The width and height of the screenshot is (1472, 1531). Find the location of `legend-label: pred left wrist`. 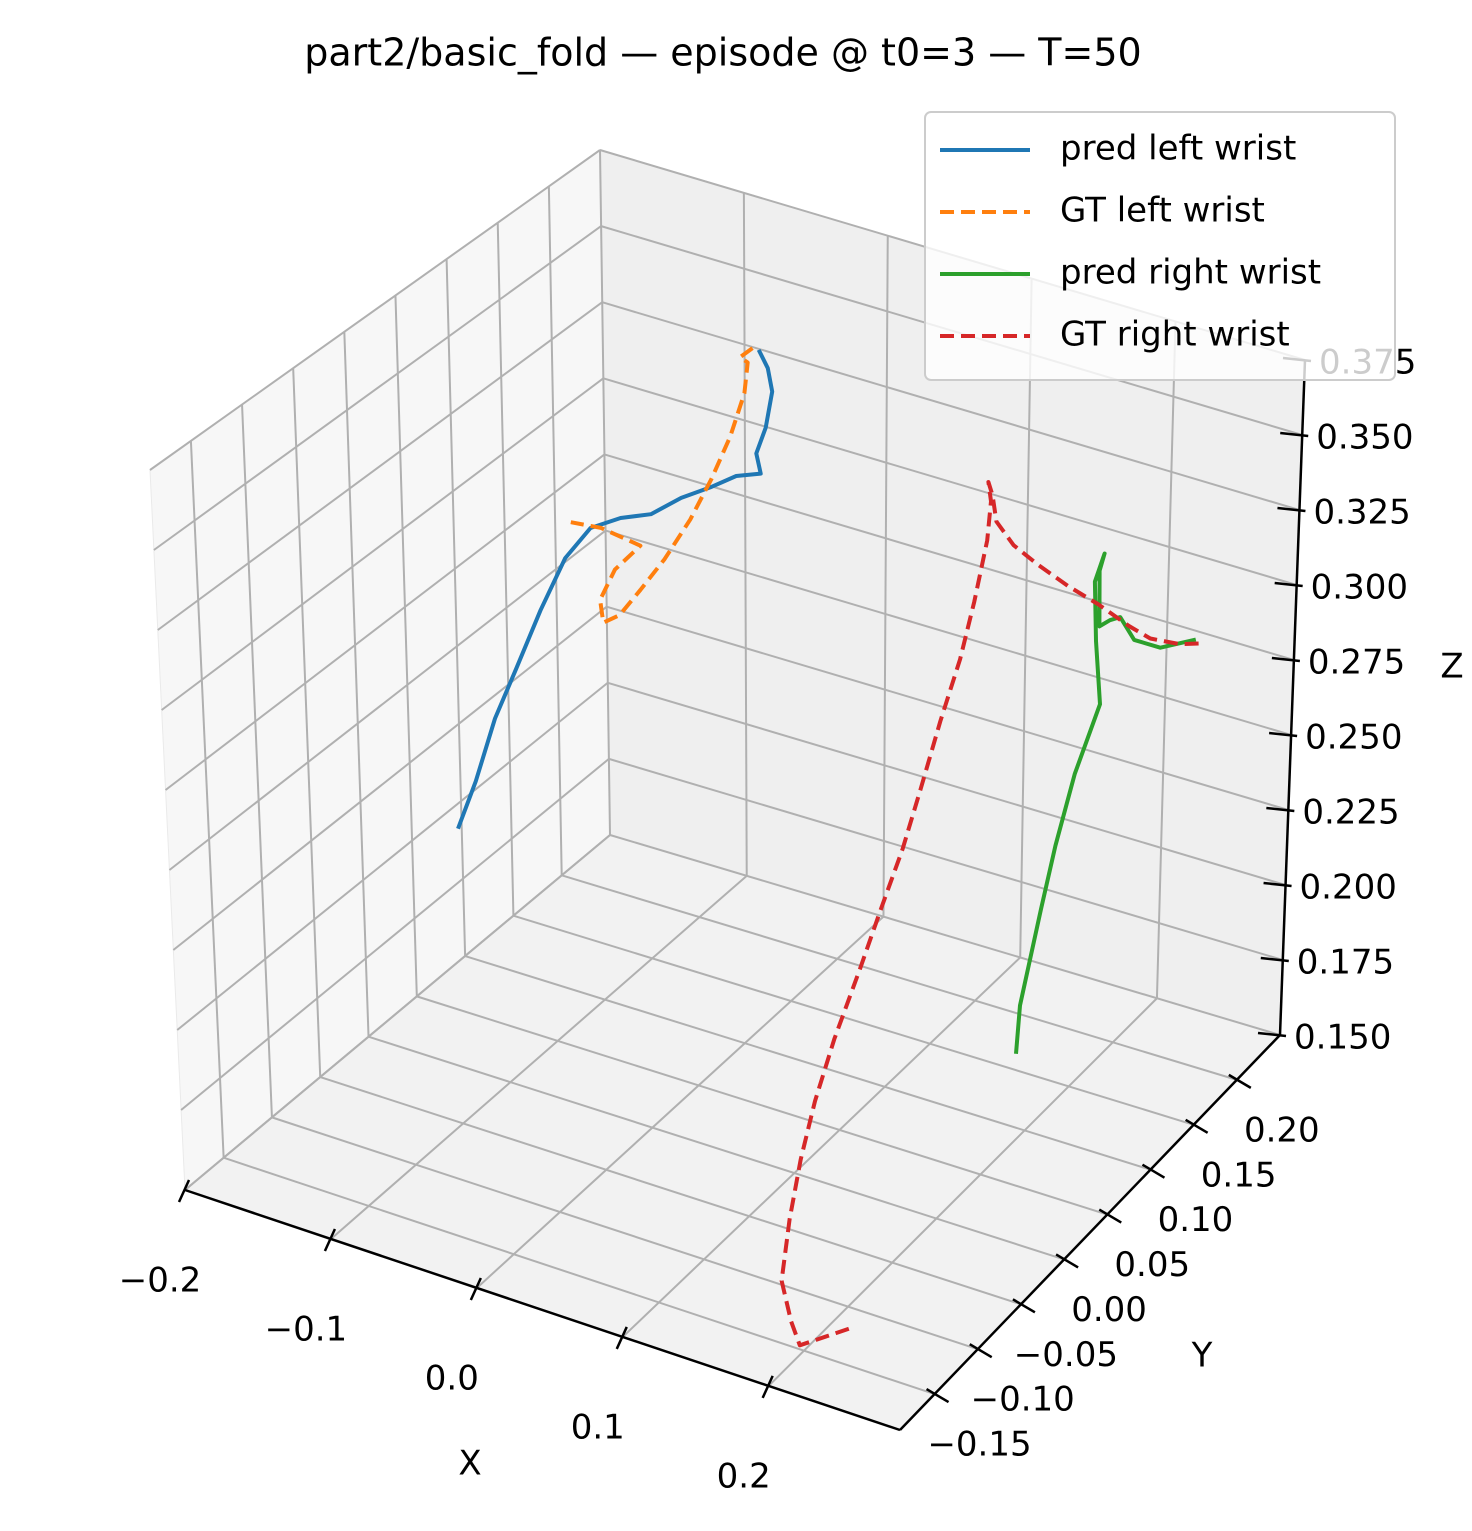

legend-label: pred left wrist is located at coordinates (1178, 149).